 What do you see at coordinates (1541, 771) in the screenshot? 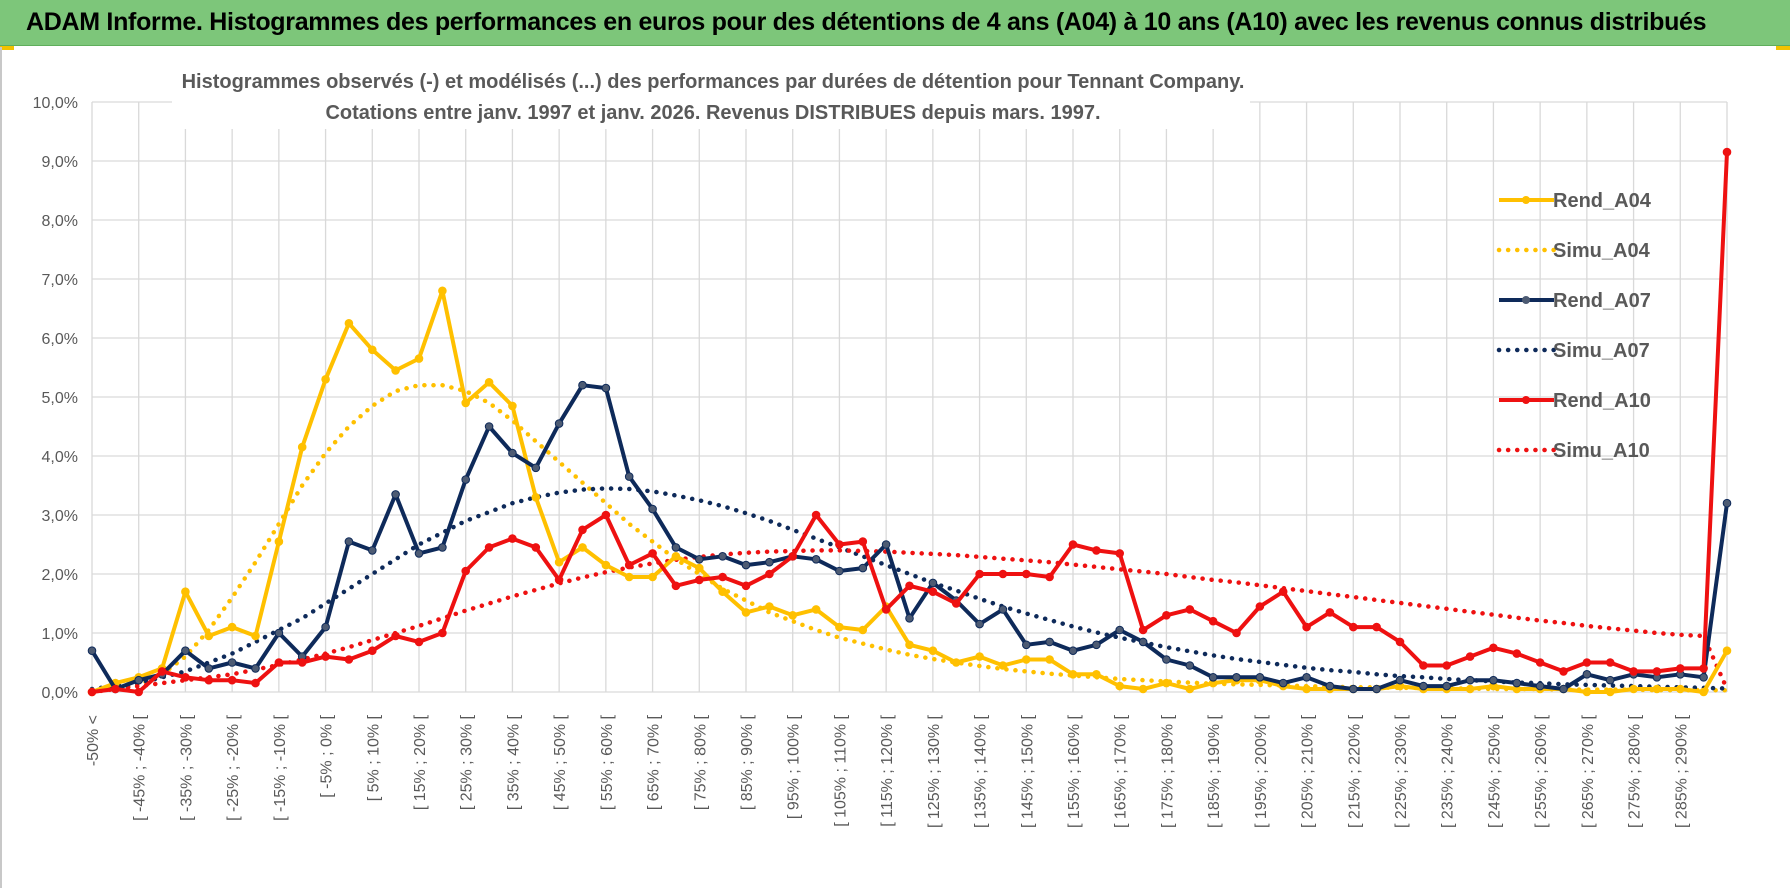
I see `x-tick-label: [ 255% ; 260% [` at bounding box center [1541, 771].